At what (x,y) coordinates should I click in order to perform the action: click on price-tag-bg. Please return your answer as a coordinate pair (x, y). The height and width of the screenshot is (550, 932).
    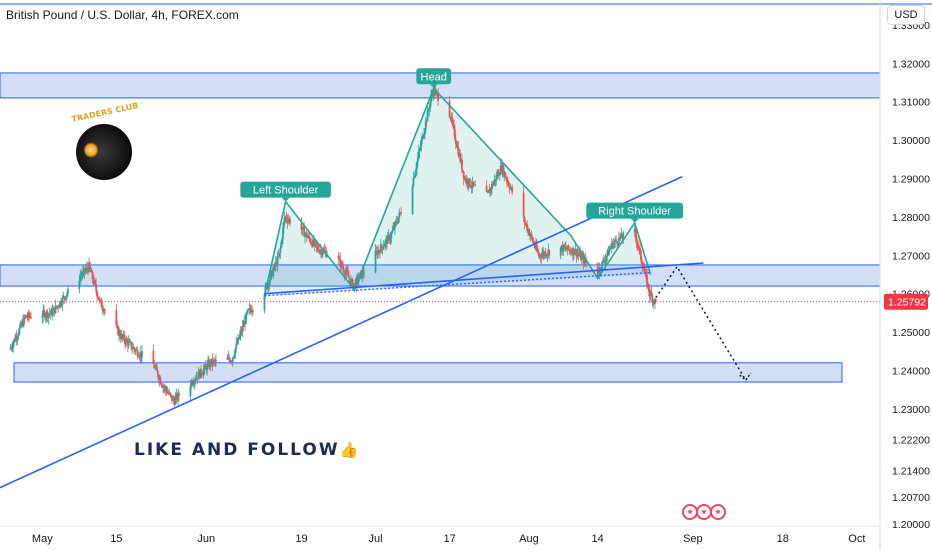
    Looking at the image, I should click on (906, 301).